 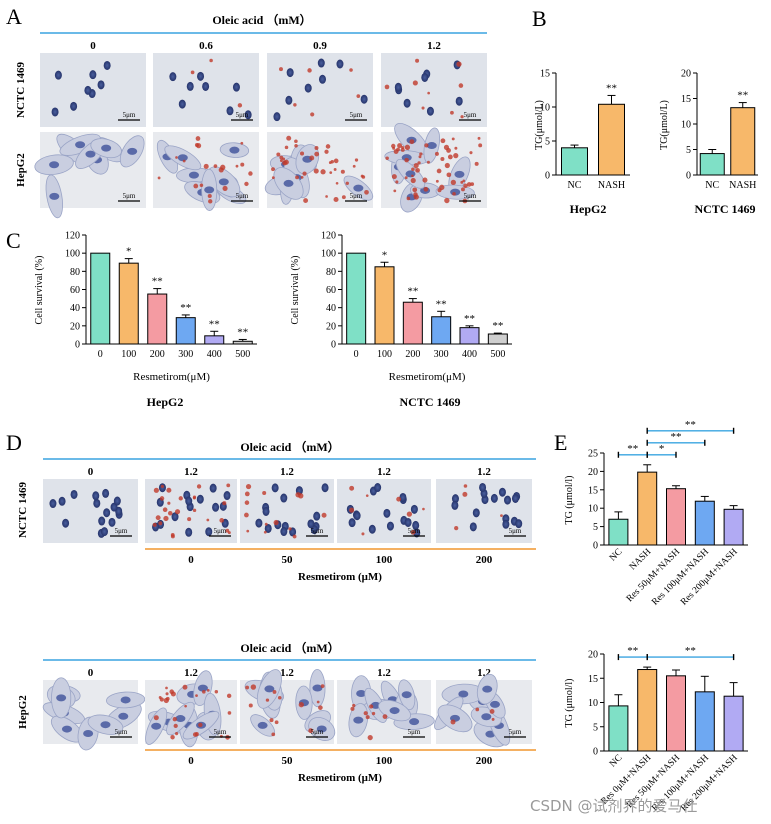 I want to click on bracket-label: **, so click(x=690, y=651).